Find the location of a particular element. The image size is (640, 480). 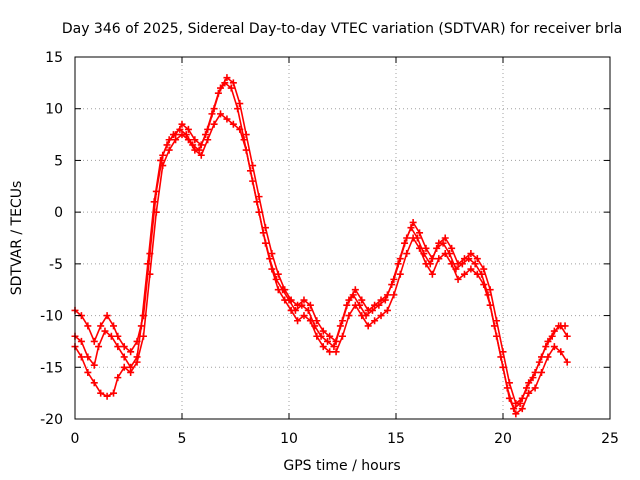

y-tick-label: -10 is located at coordinates (51, 317).